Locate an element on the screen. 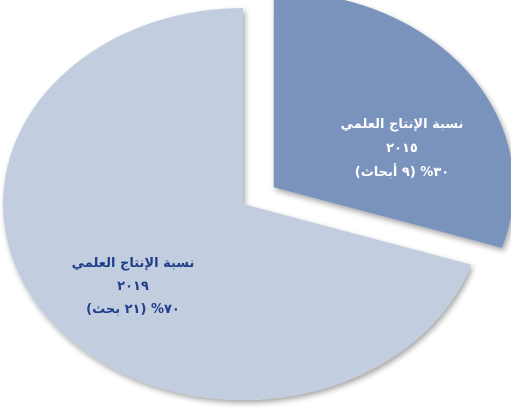 The height and width of the screenshot is (408, 511). slice-label-2015-line-3: ٣٠% (٩ أبحاث) is located at coordinates (402, 171).